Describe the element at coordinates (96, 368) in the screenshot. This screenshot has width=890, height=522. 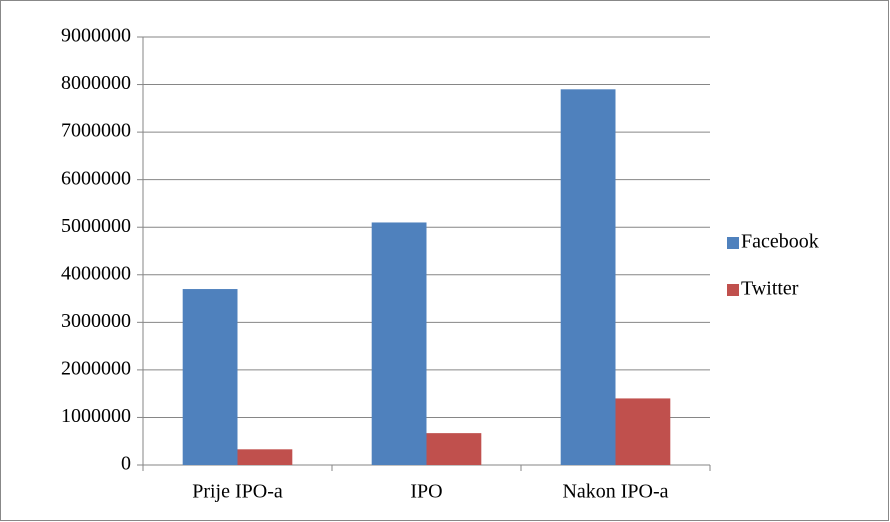
I see `y-tick-label: 2000000` at that location.